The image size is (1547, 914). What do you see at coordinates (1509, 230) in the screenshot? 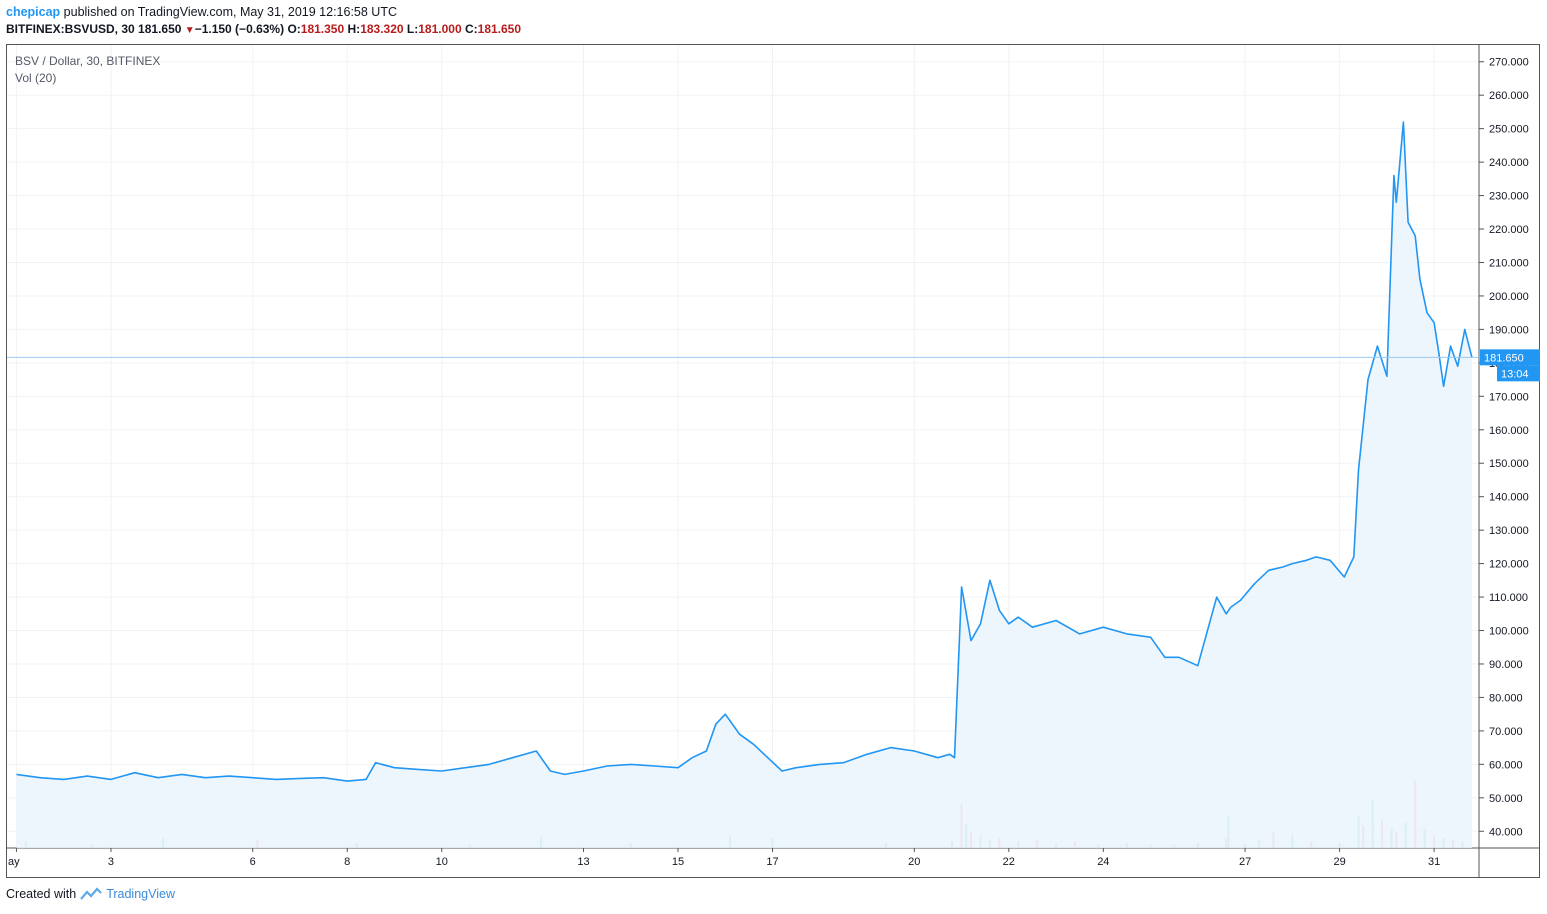
I see `y-tick-label: 220.000` at bounding box center [1509, 230].